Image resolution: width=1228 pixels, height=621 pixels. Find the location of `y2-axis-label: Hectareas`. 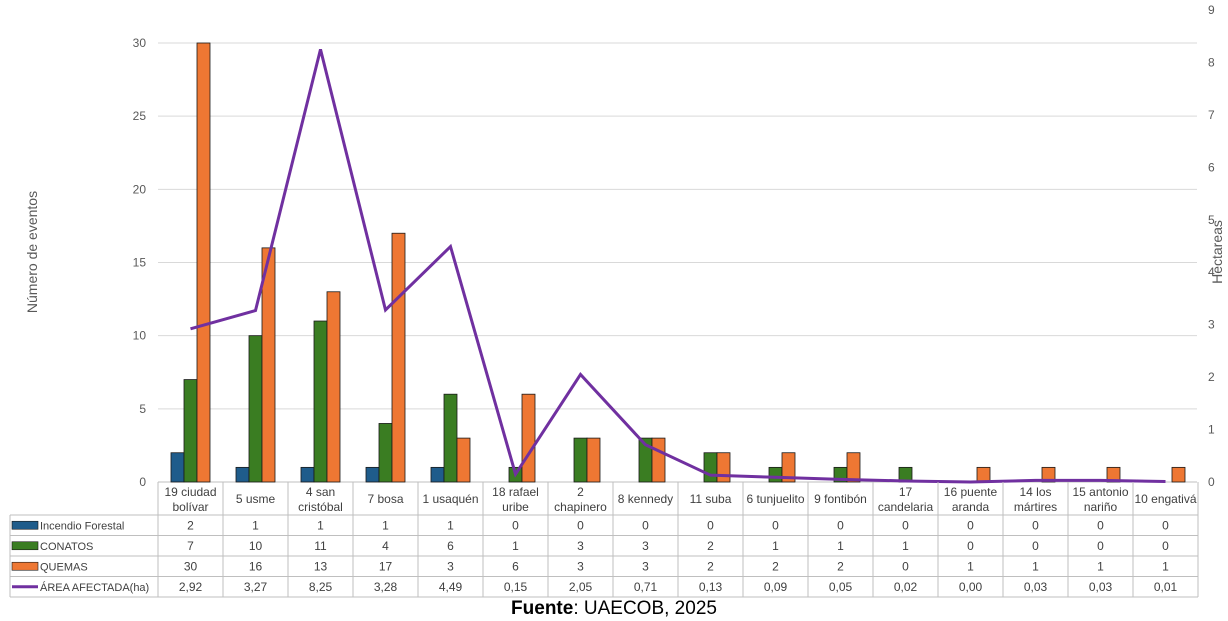

y2-axis-label: Hectareas is located at coordinates (1217, 252).